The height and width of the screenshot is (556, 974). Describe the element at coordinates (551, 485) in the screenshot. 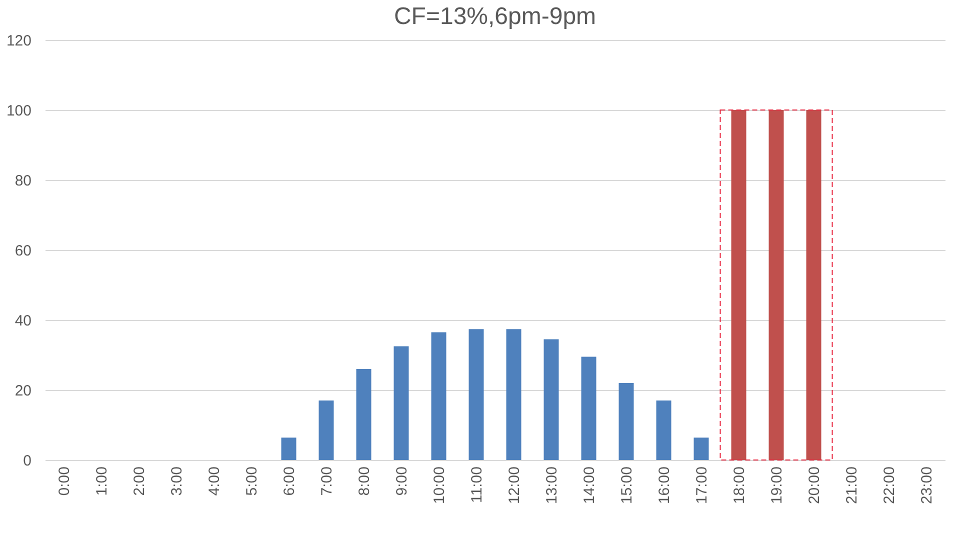

I see `x-tick-label: 13:00` at that location.